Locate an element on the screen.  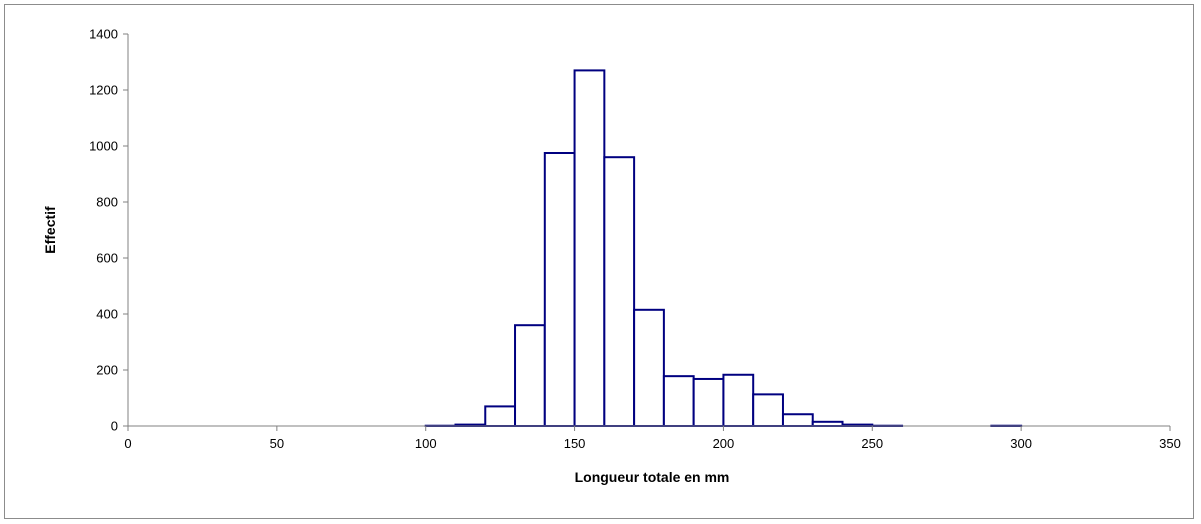
y-tick-label: 1000 is located at coordinates (103, 146).